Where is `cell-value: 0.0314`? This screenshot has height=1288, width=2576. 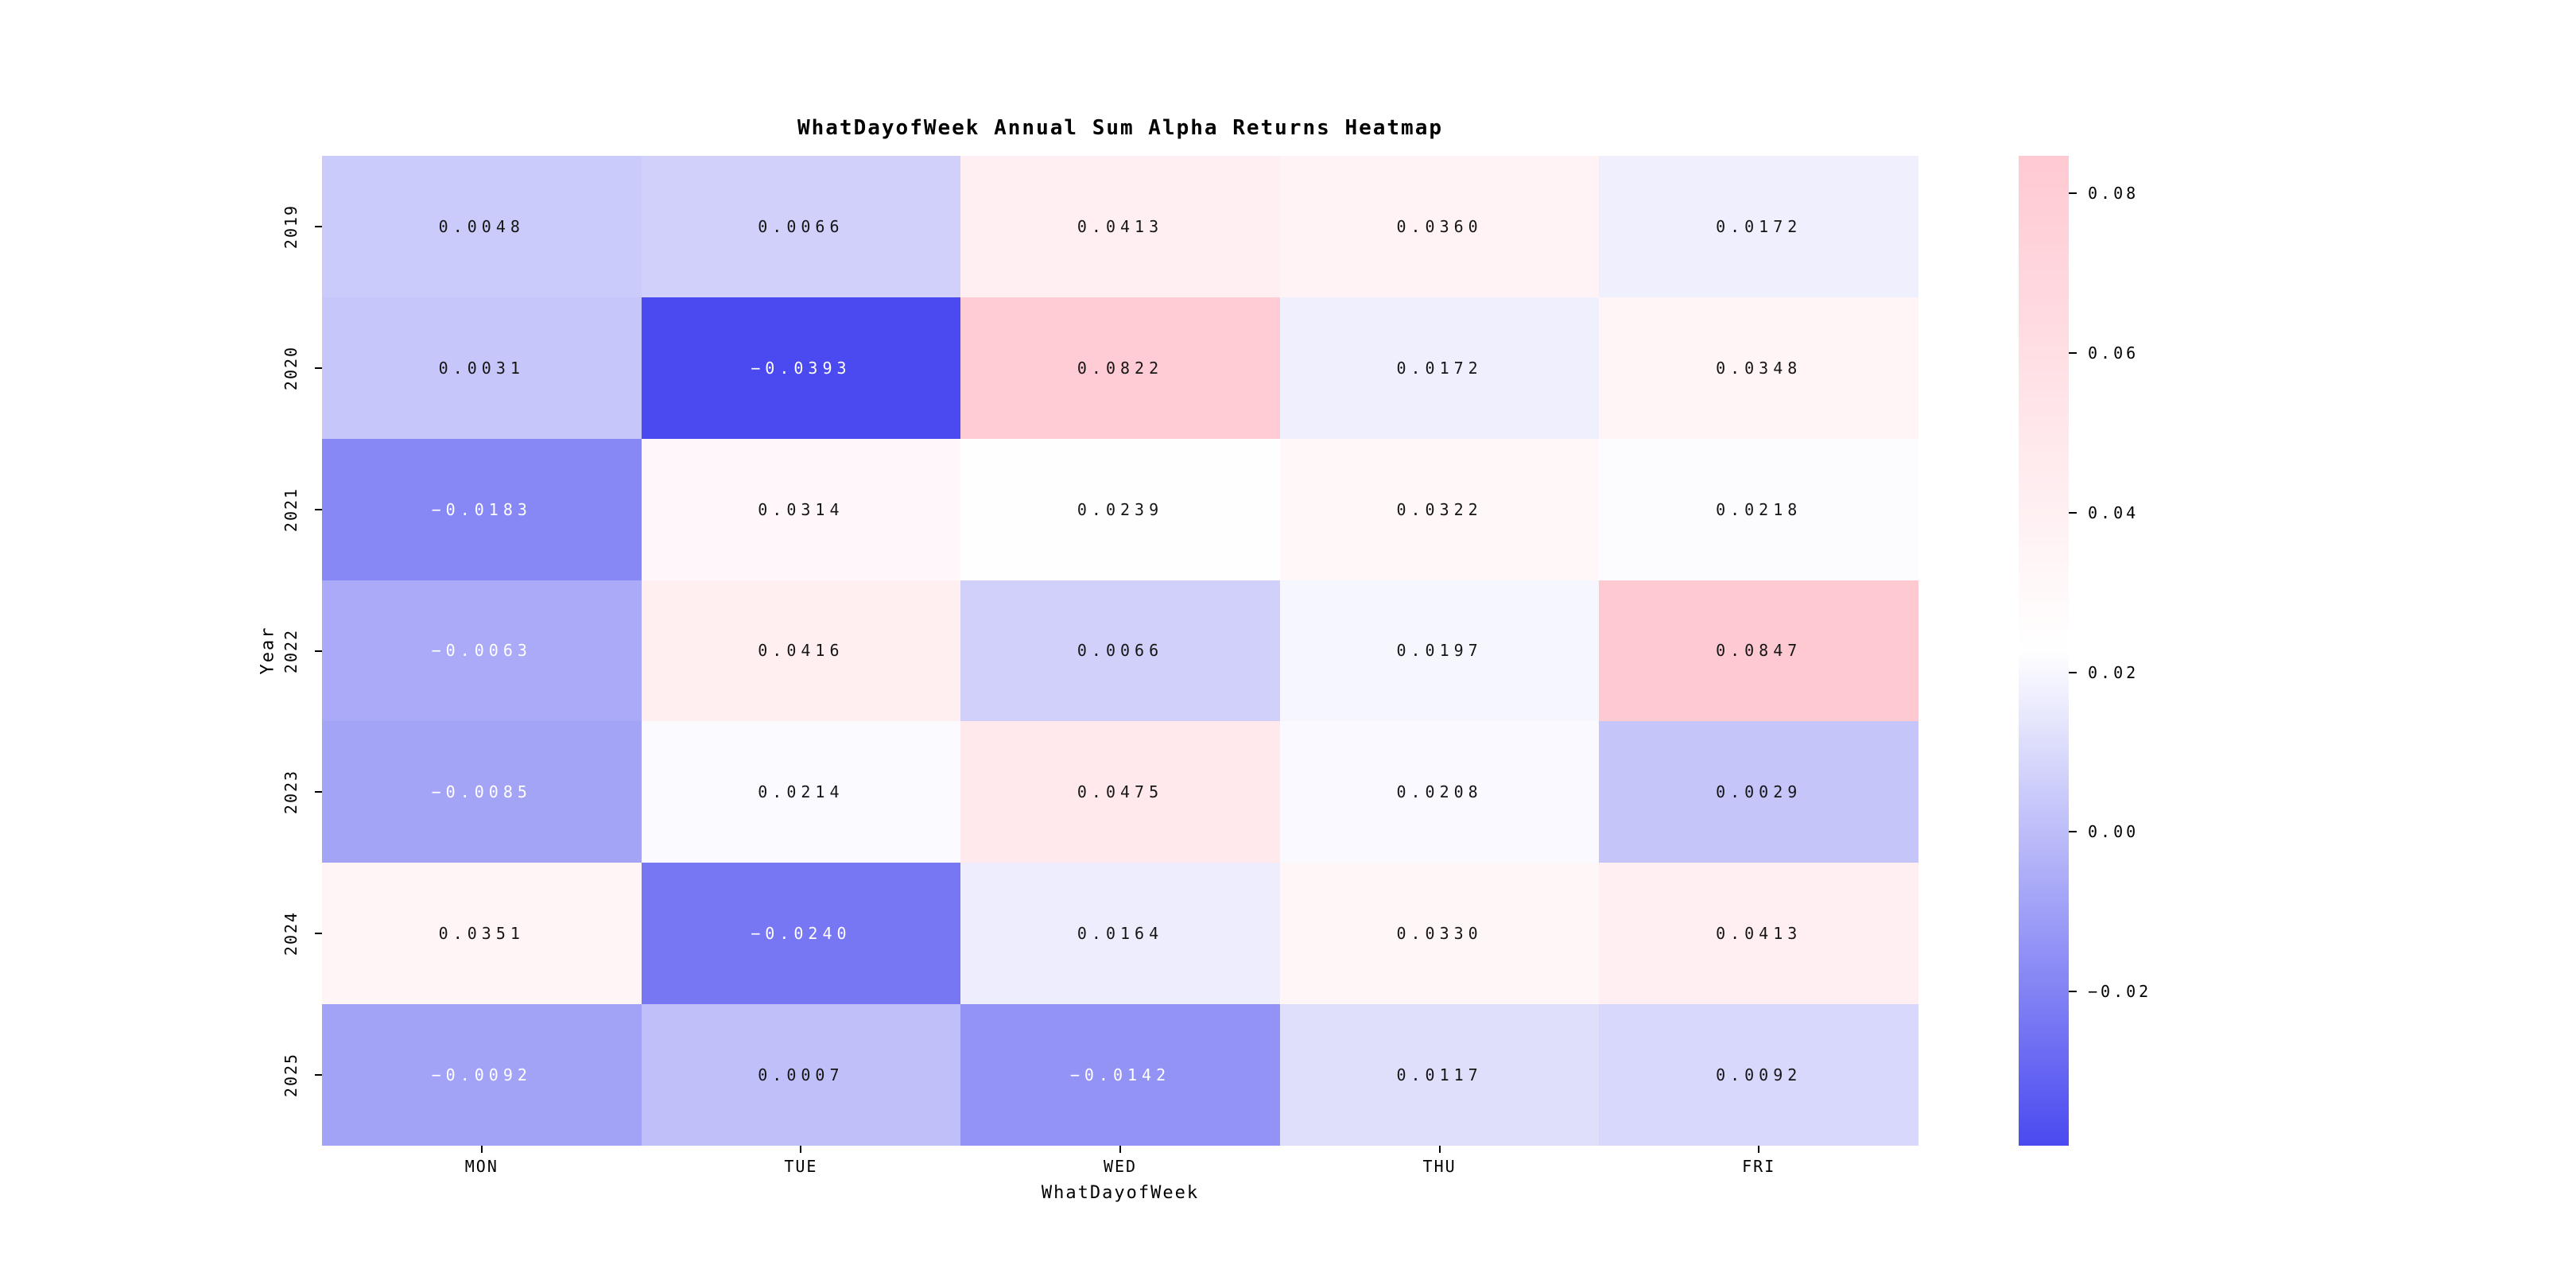
cell-value: 0.0314 is located at coordinates (801, 509).